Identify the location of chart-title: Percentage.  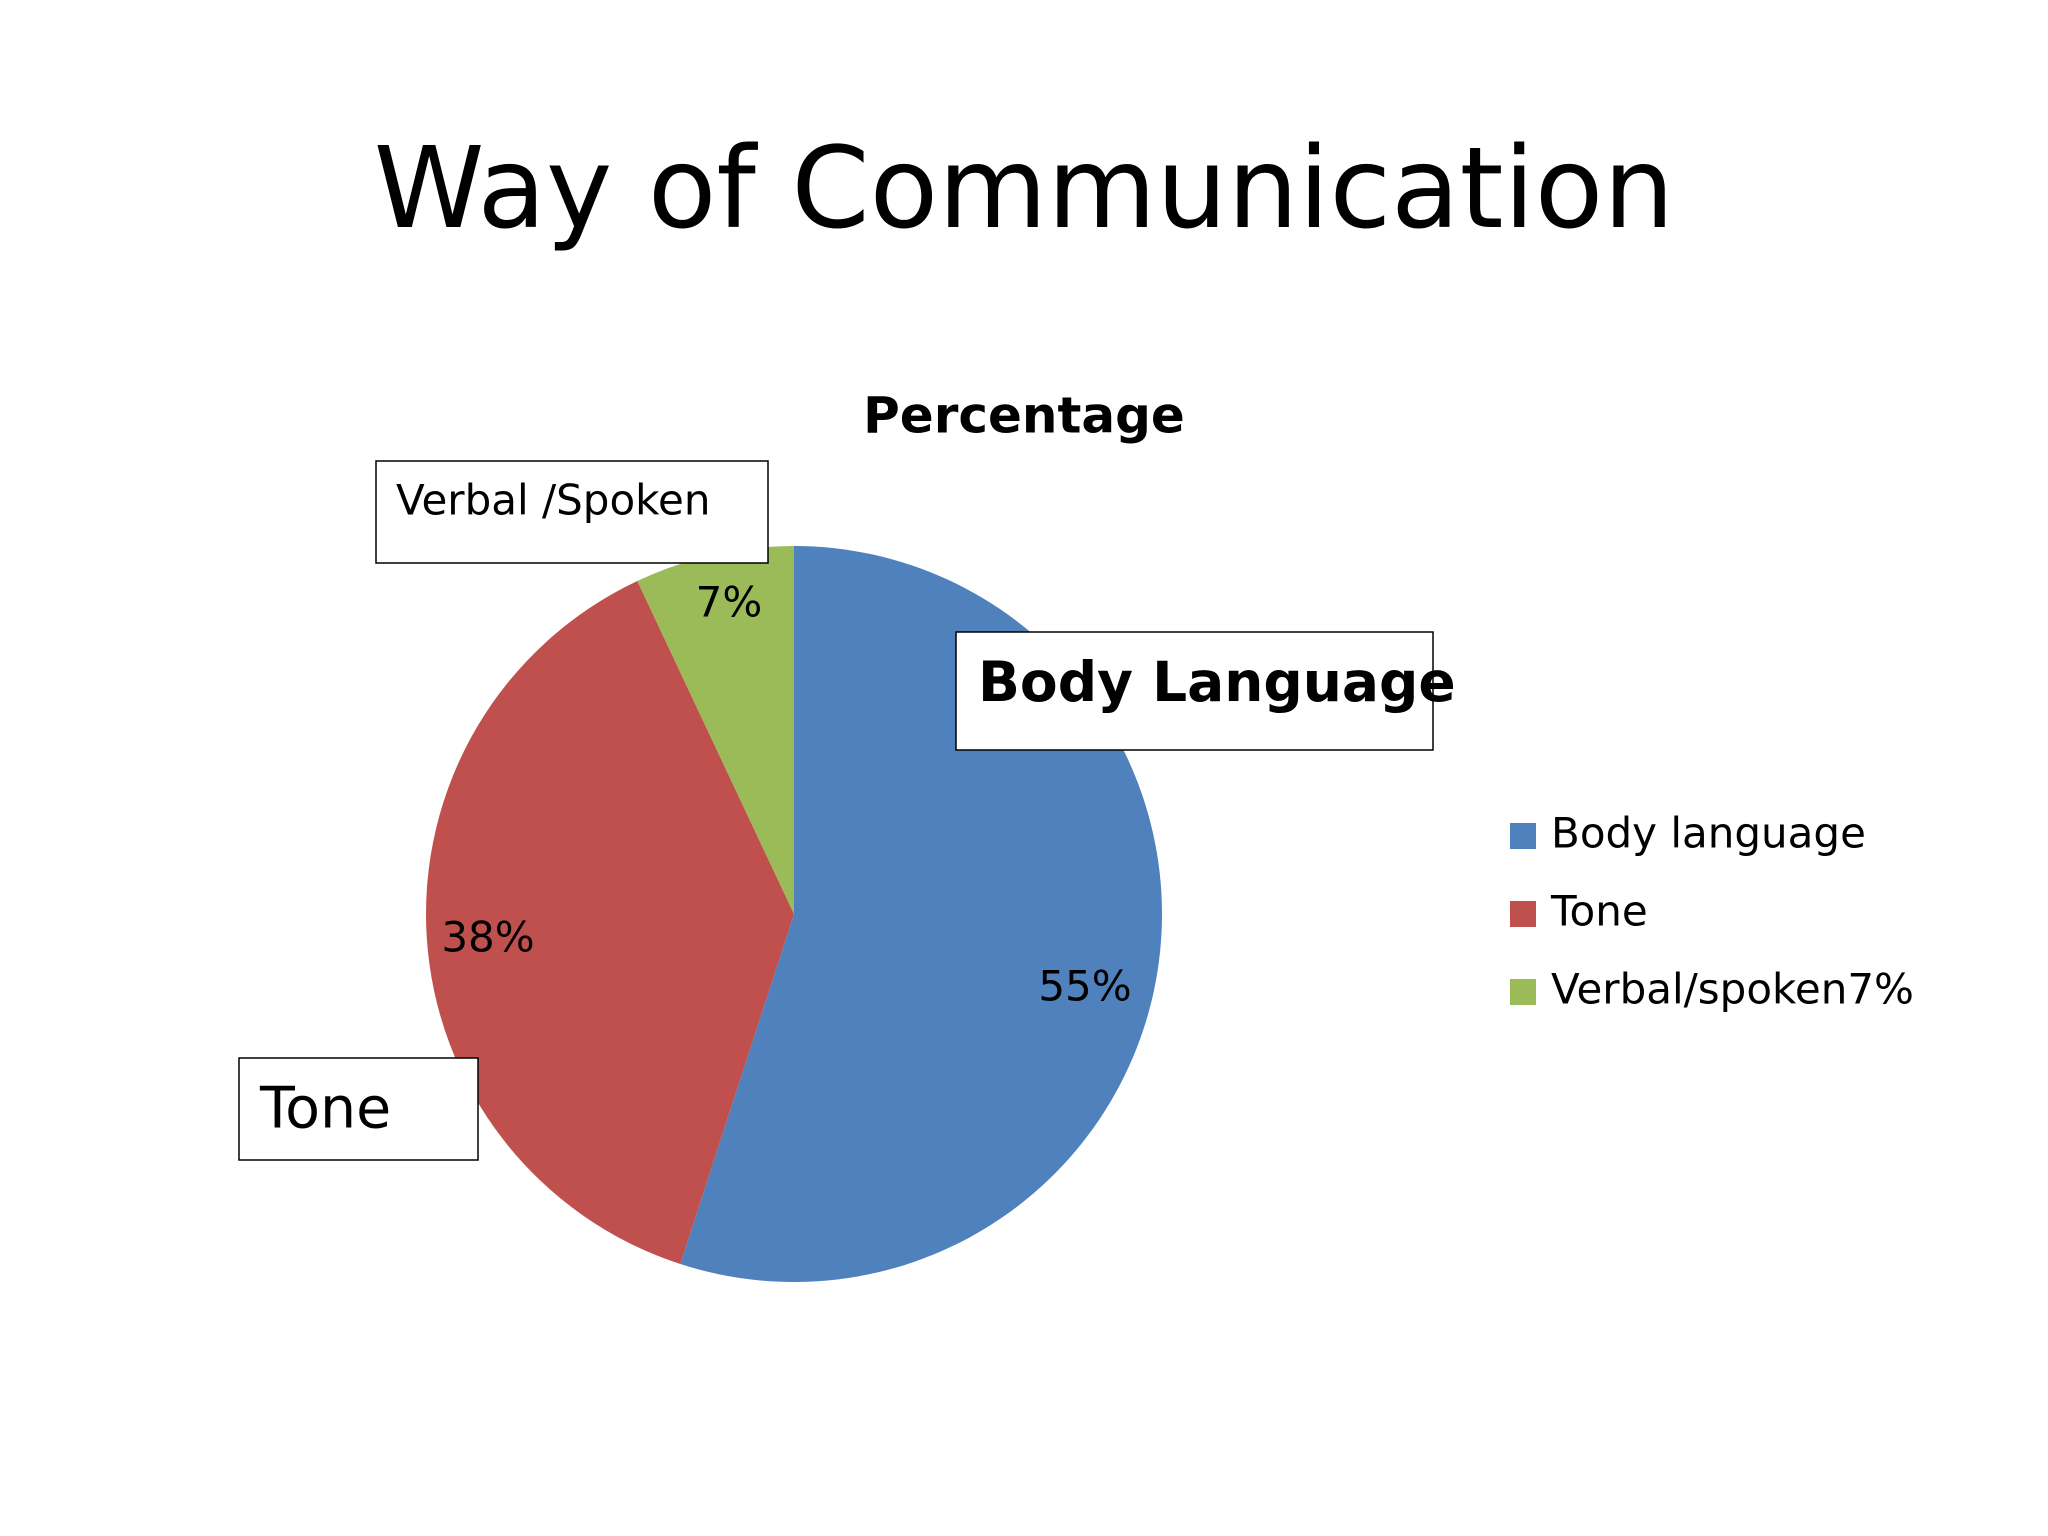
(1024, 416).